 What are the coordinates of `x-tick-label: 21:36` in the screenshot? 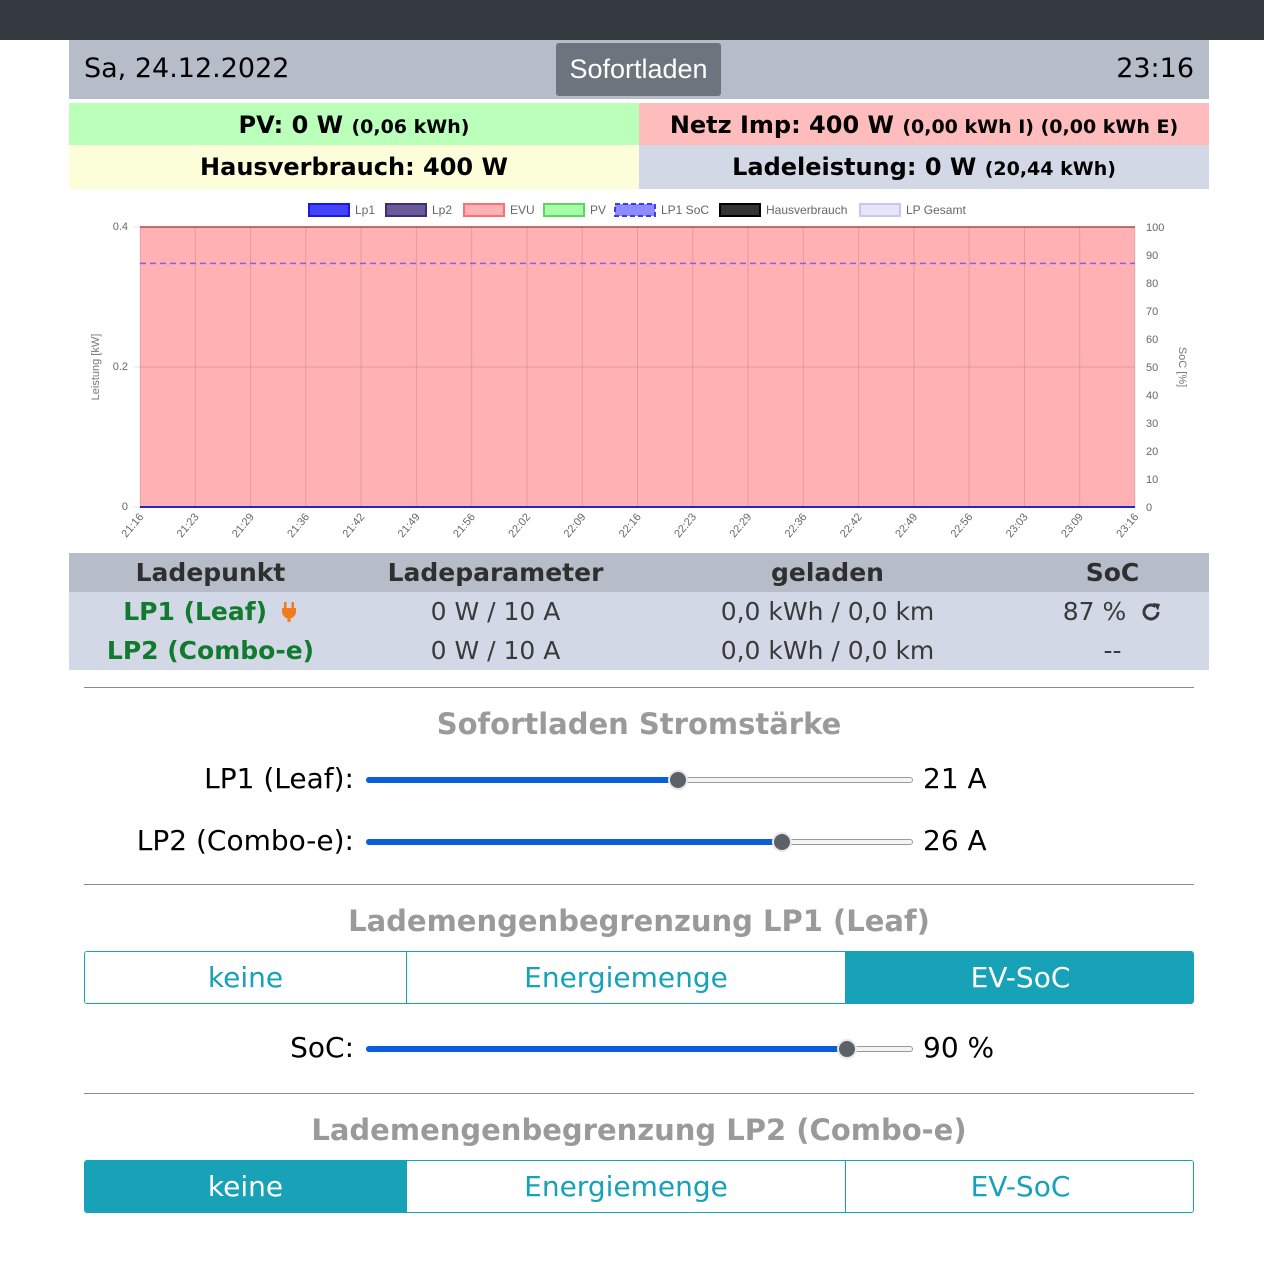 It's located at (298, 525).